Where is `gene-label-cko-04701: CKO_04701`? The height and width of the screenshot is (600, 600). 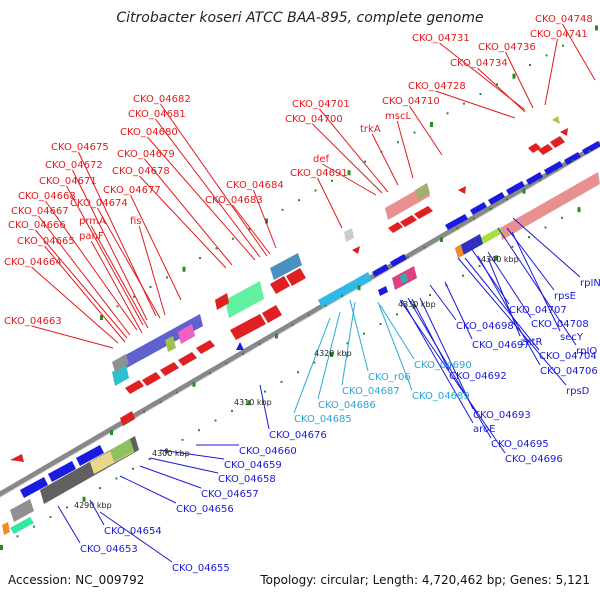
gene-label-cko-04701: CKO_04701 is located at coordinates (321, 104).